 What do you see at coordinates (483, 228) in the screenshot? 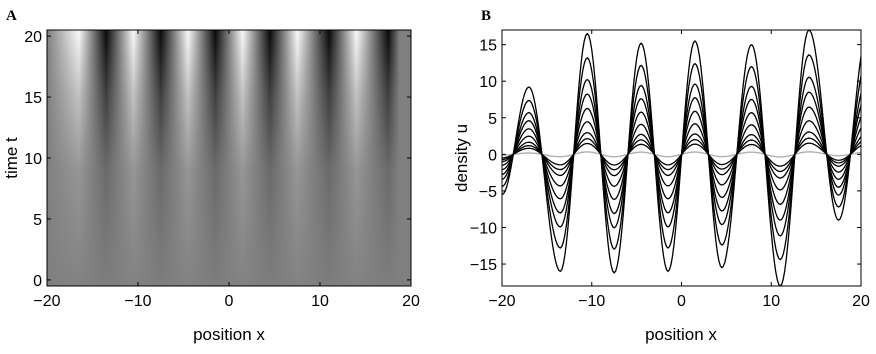
I see `y-tick-label: −10` at bounding box center [483, 228].